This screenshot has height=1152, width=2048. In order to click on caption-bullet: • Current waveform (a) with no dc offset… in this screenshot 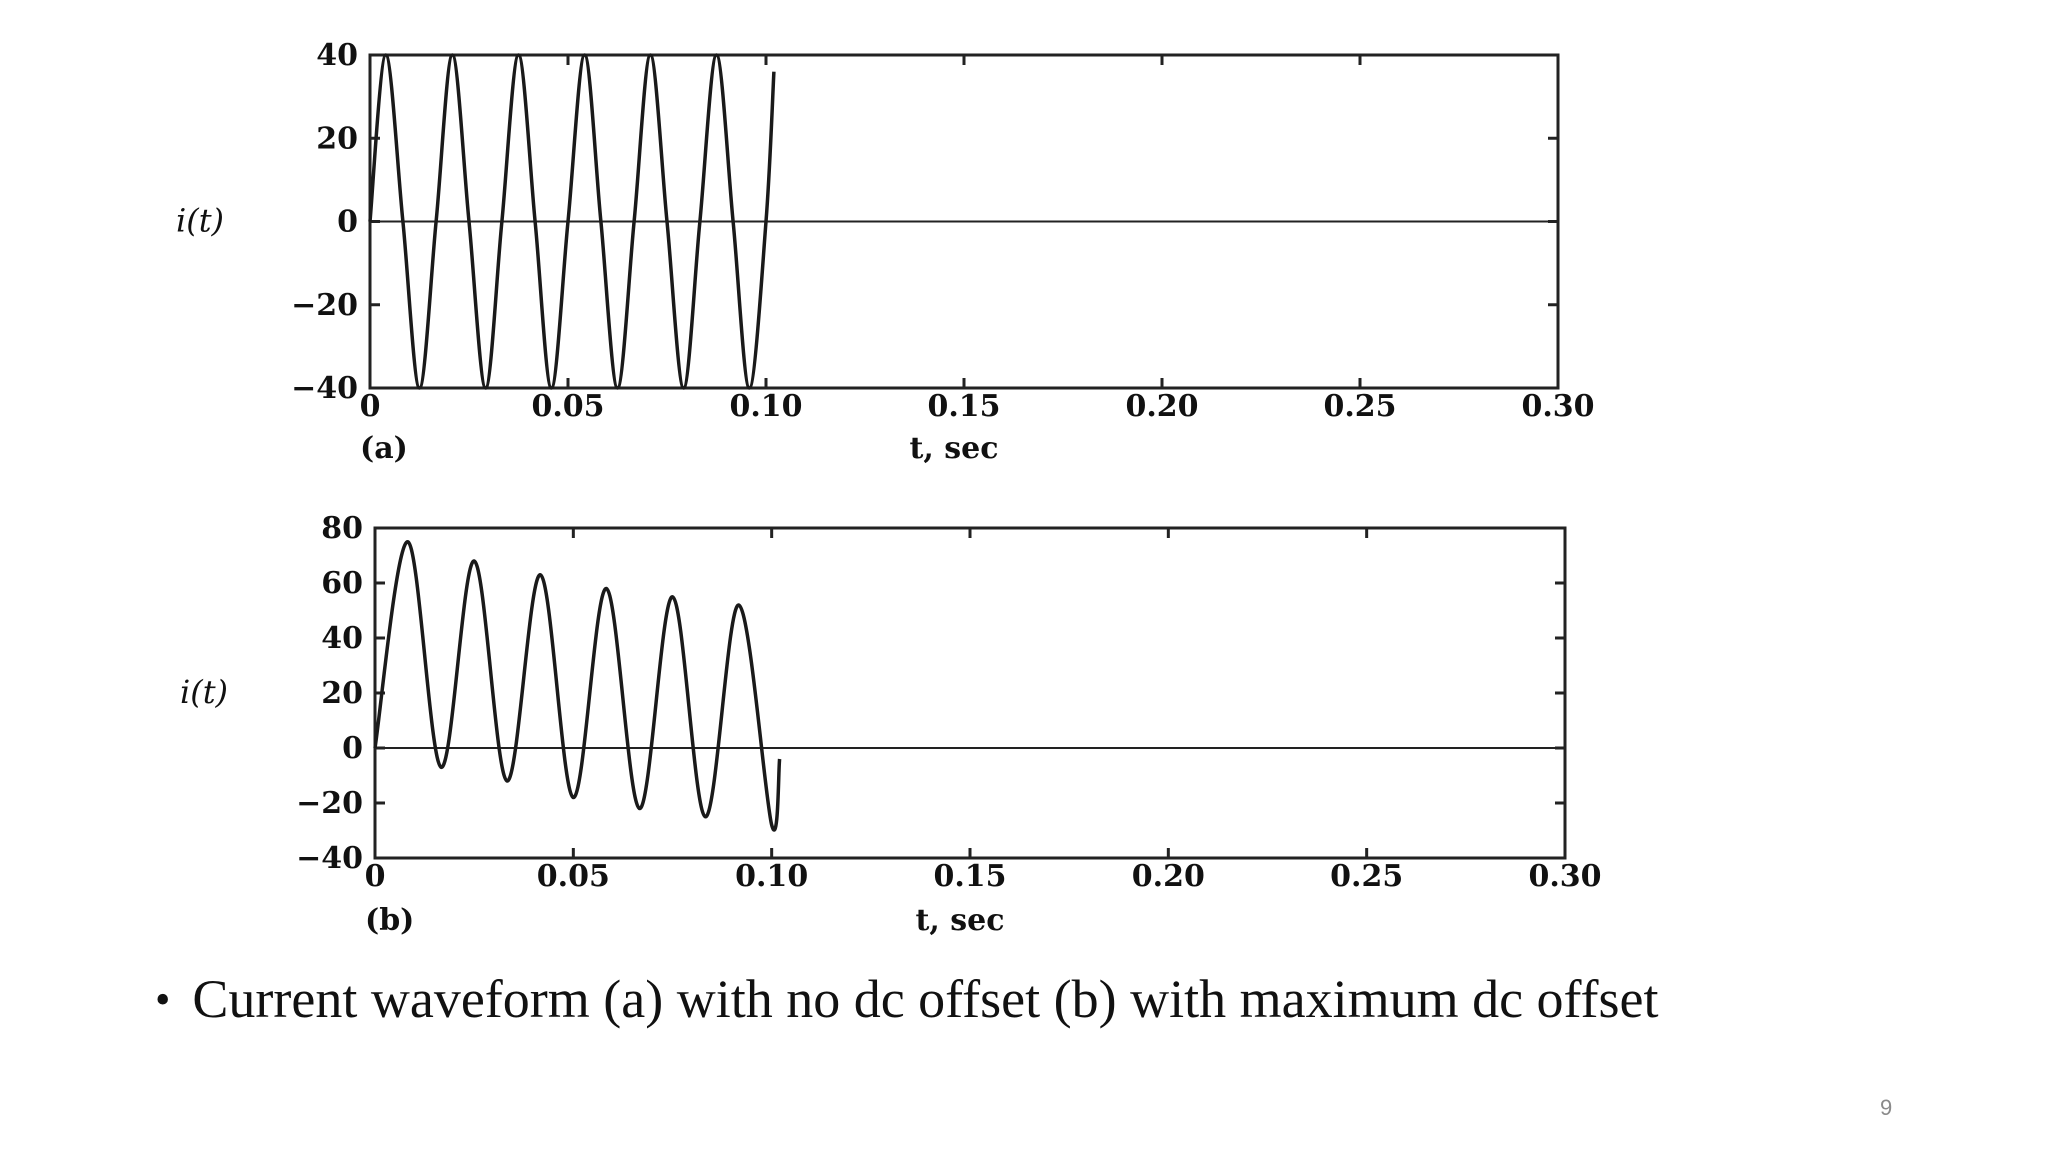, I will do `click(907, 999)`.